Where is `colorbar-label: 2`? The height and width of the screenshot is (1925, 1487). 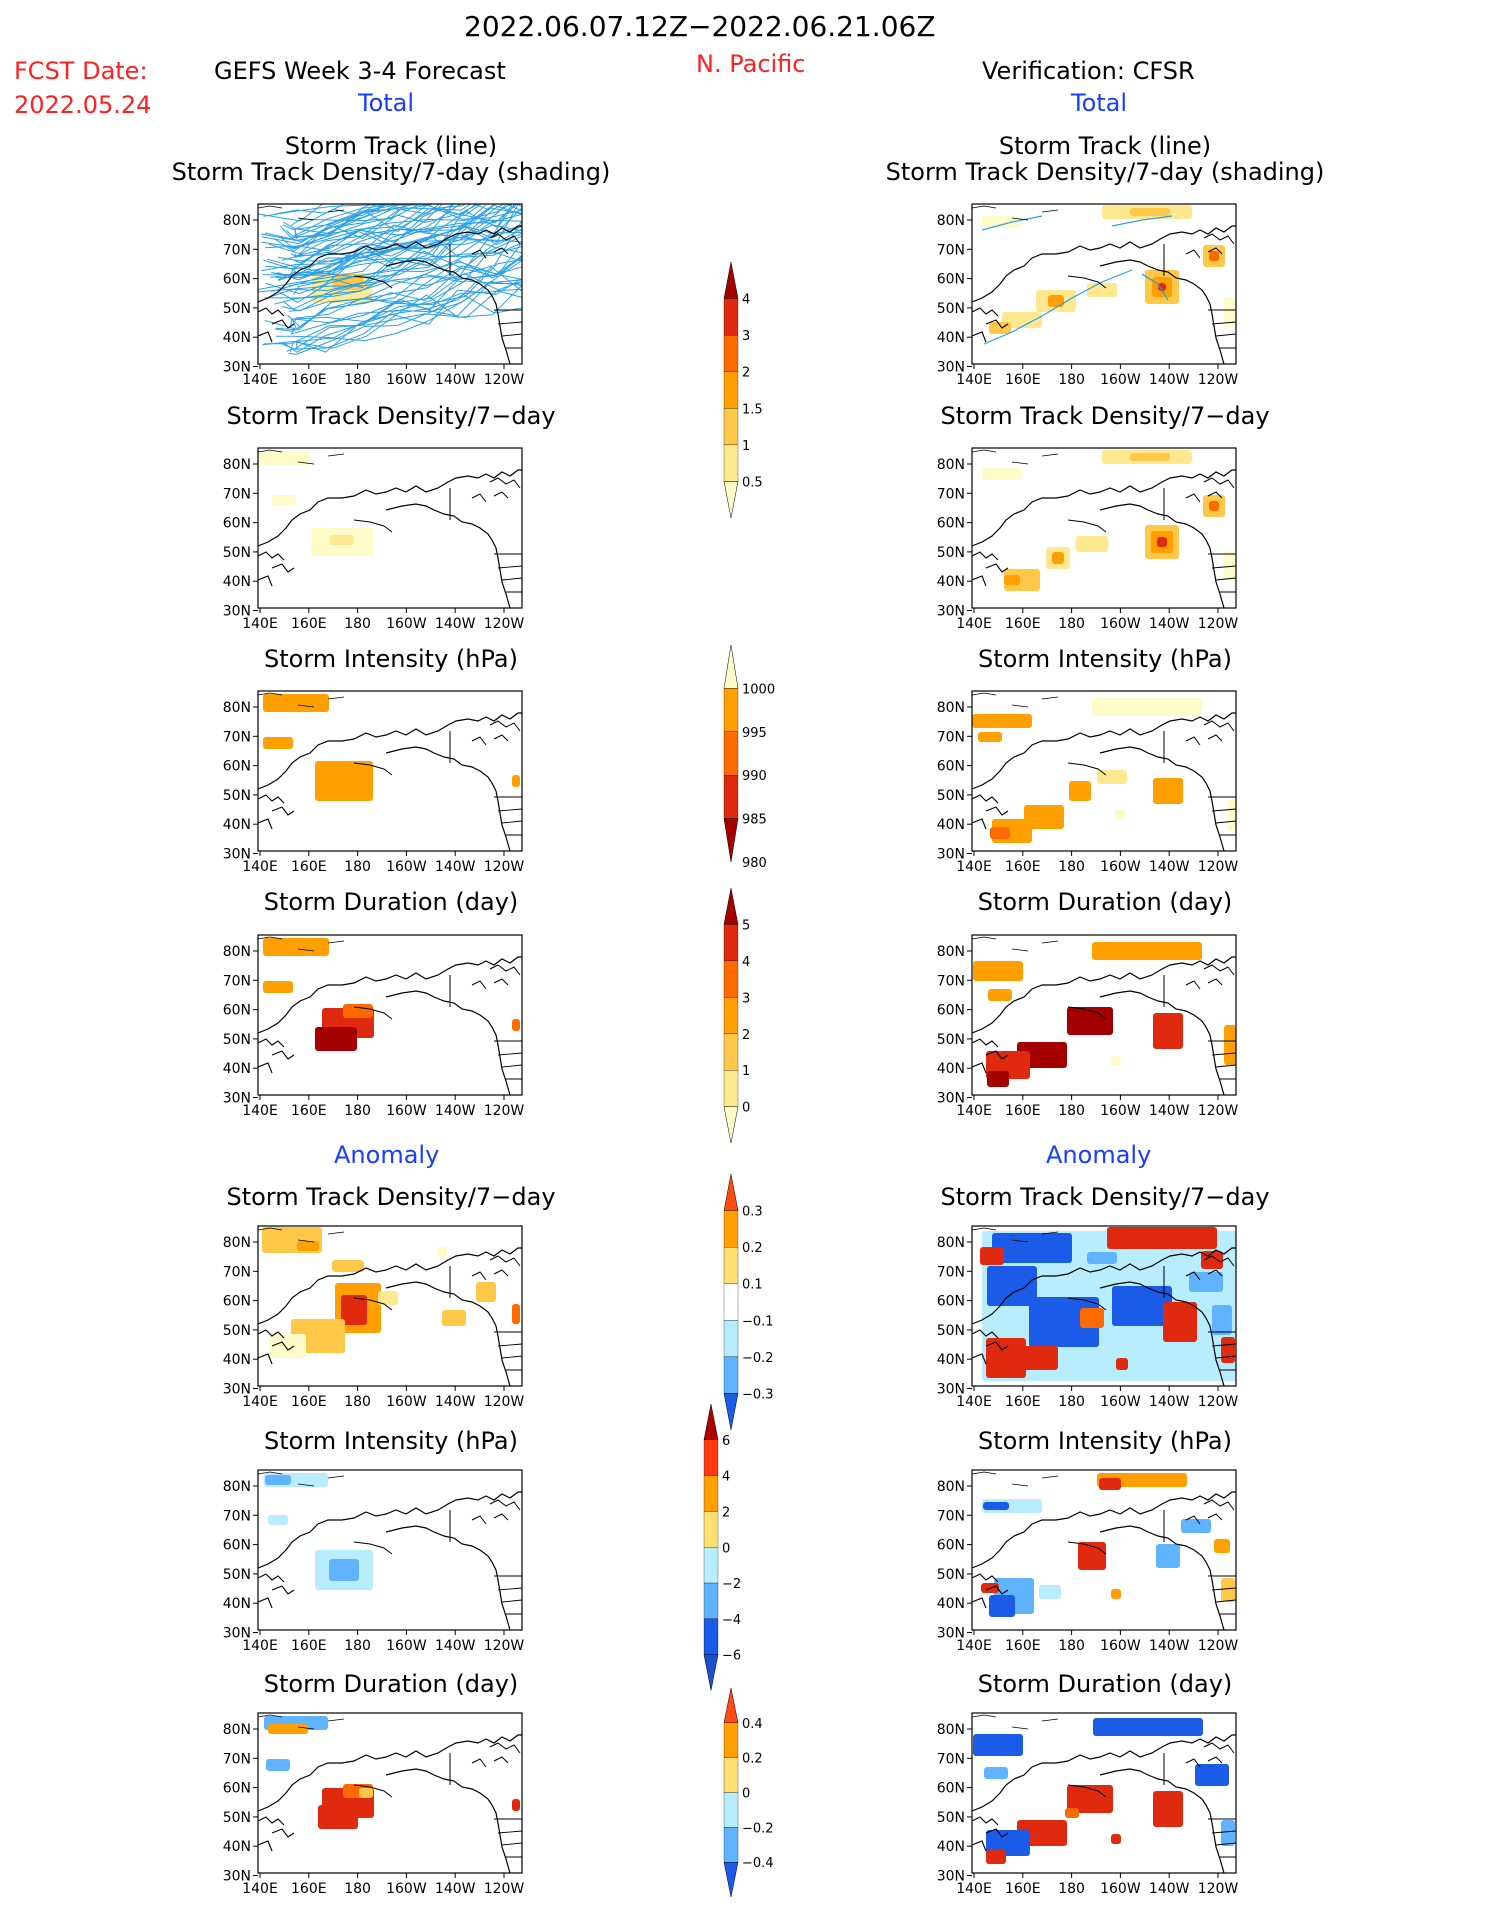 colorbar-label: 2 is located at coordinates (746, 373).